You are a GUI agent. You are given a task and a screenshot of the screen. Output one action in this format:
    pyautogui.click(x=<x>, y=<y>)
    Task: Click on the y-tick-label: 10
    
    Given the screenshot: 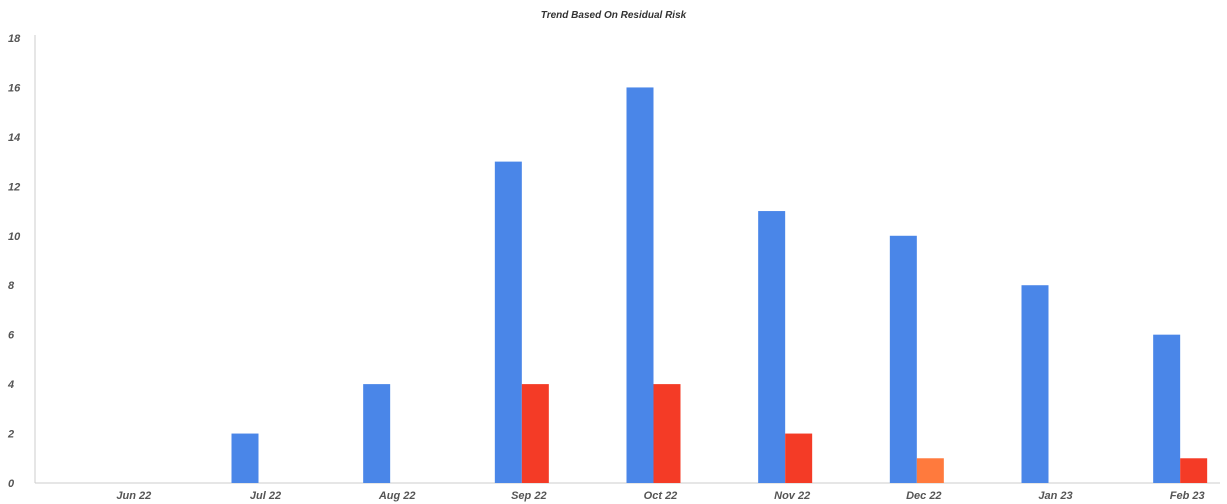 What is the action you would take?
    pyautogui.click(x=14, y=237)
    